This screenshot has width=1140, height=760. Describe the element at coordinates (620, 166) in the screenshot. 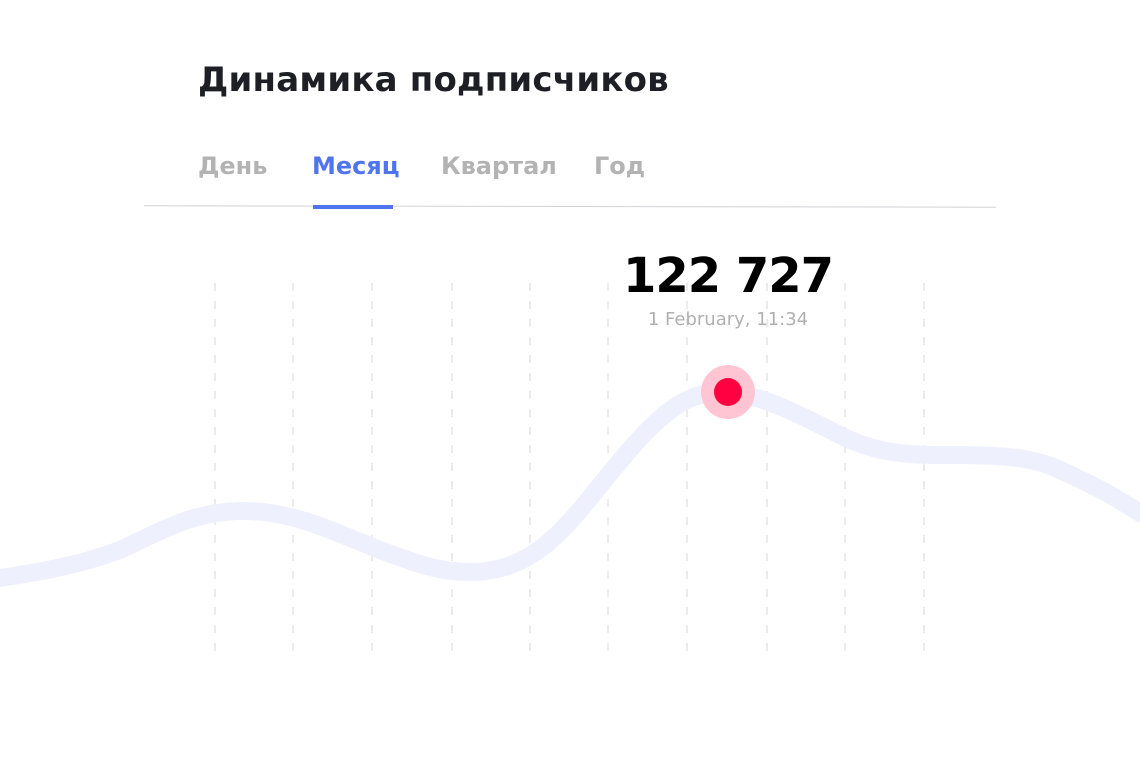

I see `tab-year: Год` at that location.